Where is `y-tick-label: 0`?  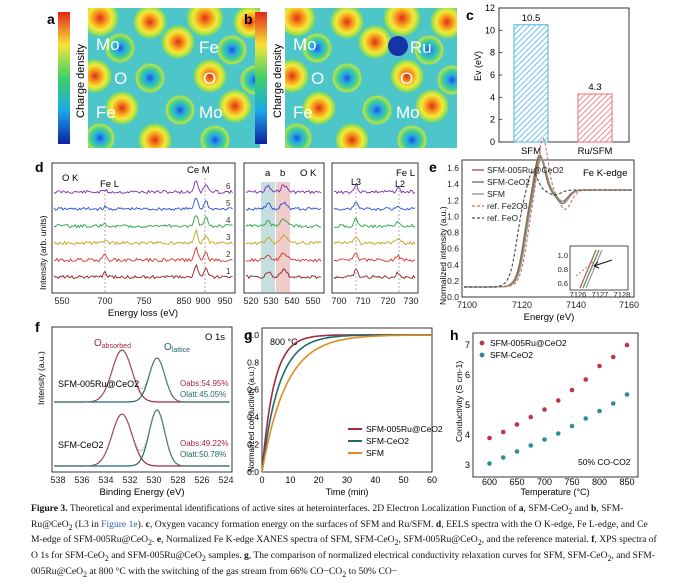 y-tick-label: 0 is located at coordinates (492, 142).